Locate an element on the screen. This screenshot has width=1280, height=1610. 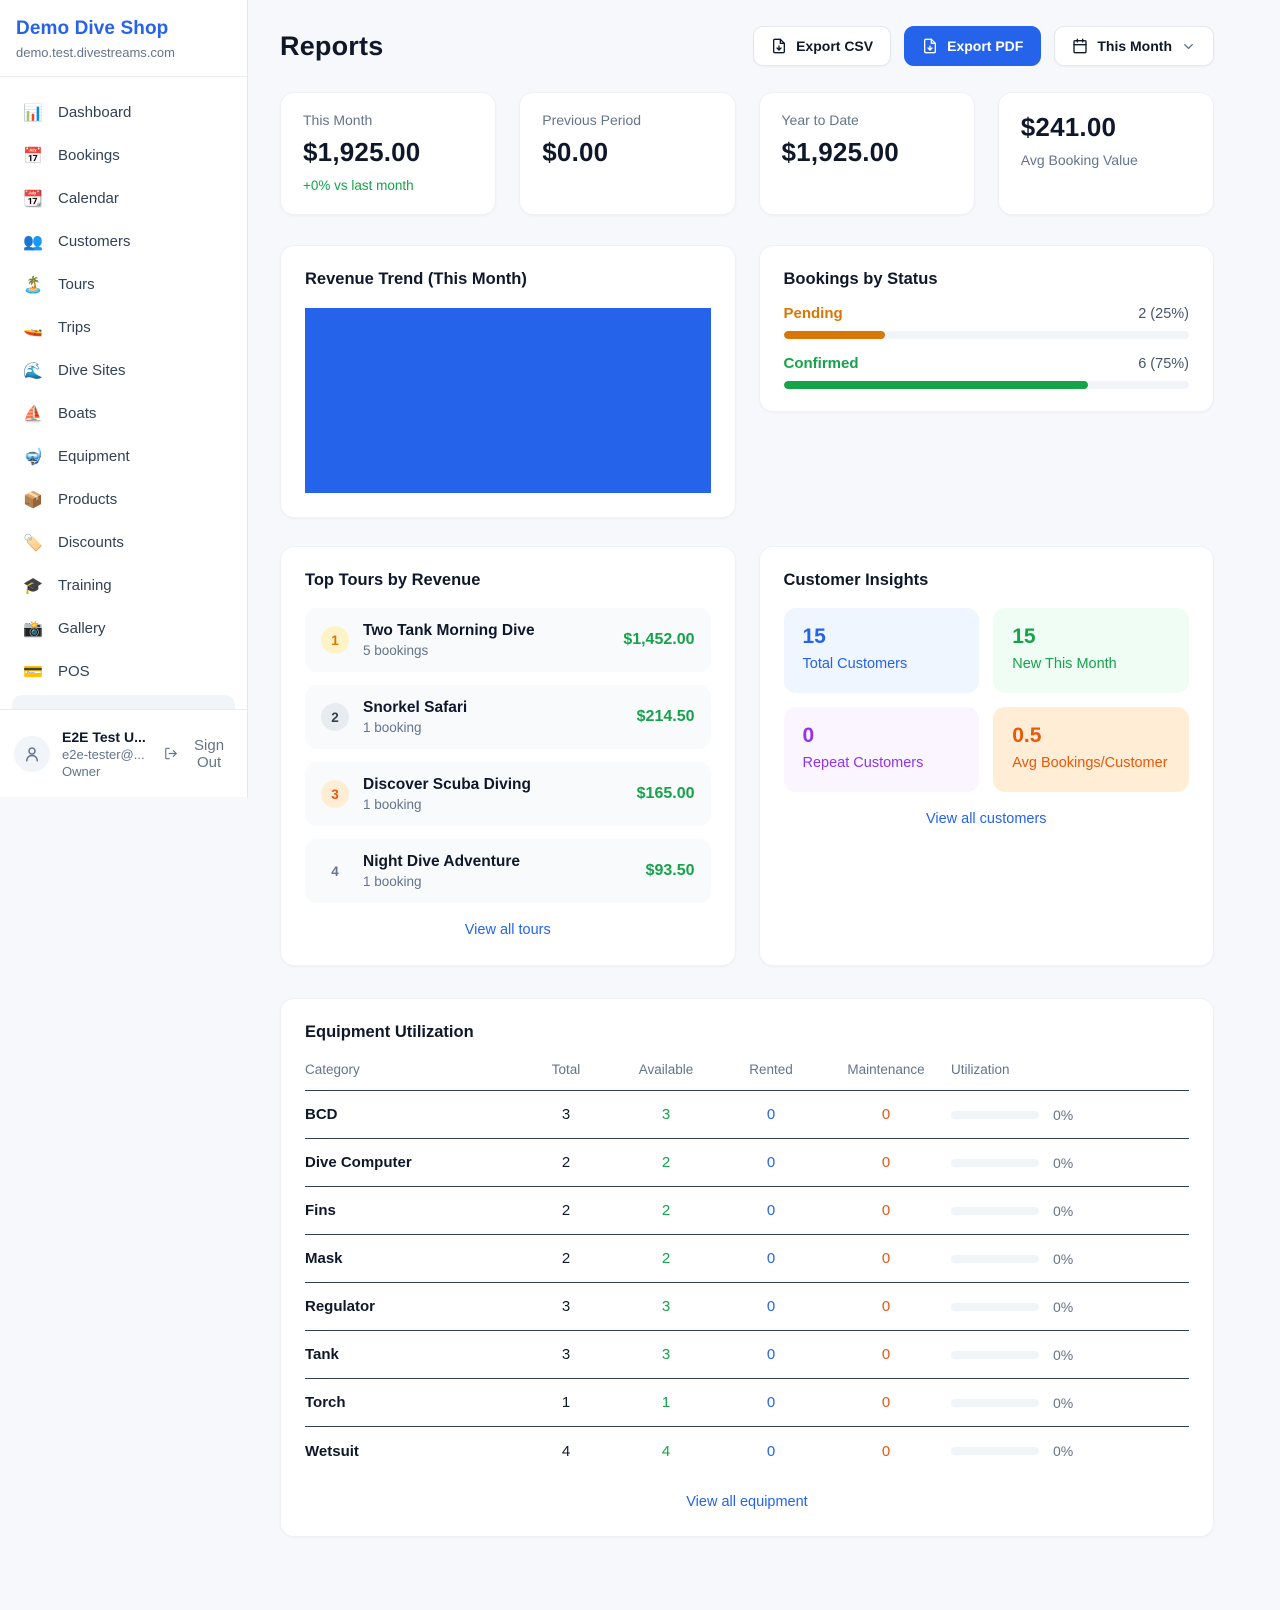
view-all-customers-link: View all customers is located at coordinates (986, 819).